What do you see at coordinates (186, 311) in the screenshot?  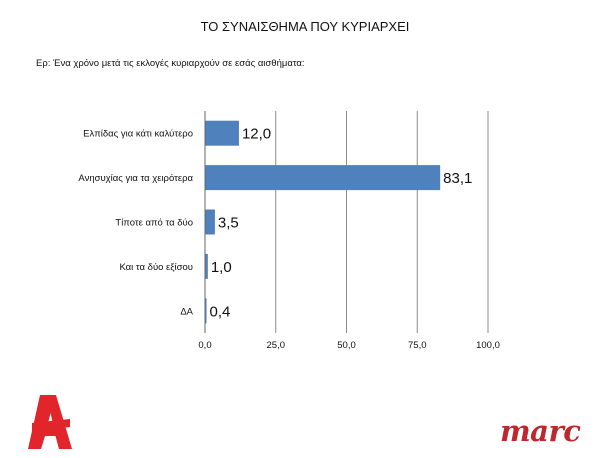 I see `category-label: ΔΑ` at bounding box center [186, 311].